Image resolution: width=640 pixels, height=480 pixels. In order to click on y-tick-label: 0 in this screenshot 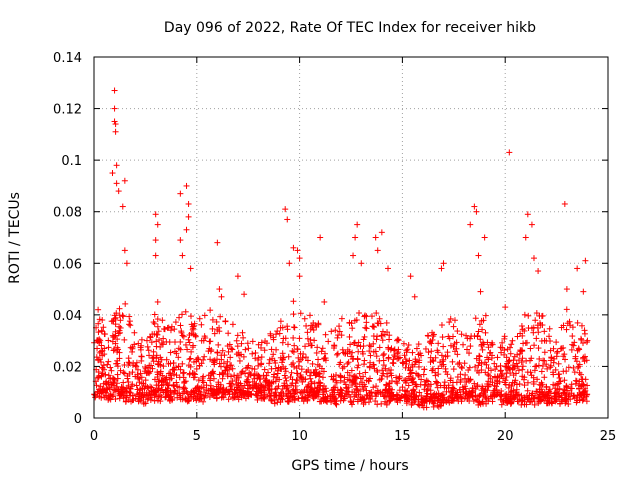, I will do `click(78, 419)`.